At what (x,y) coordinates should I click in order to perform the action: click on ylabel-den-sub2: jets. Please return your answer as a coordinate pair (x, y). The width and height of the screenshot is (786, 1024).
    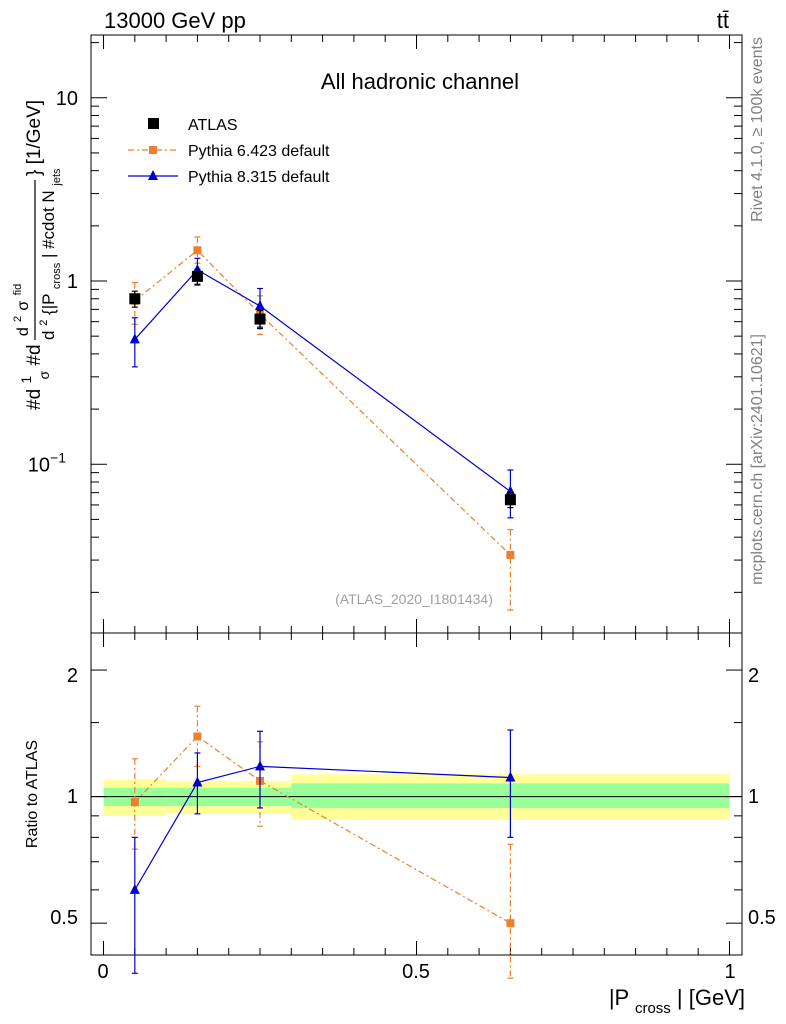
    Looking at the image, I should click on (57, 177).